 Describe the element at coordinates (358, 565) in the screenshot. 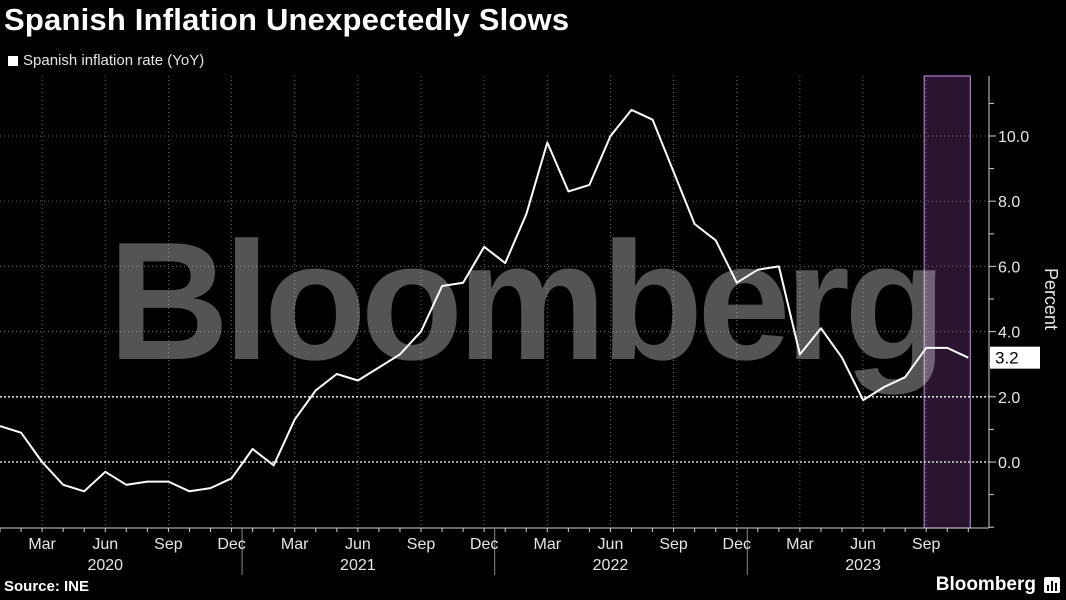

I see `x-year-label: 2021` at that location.